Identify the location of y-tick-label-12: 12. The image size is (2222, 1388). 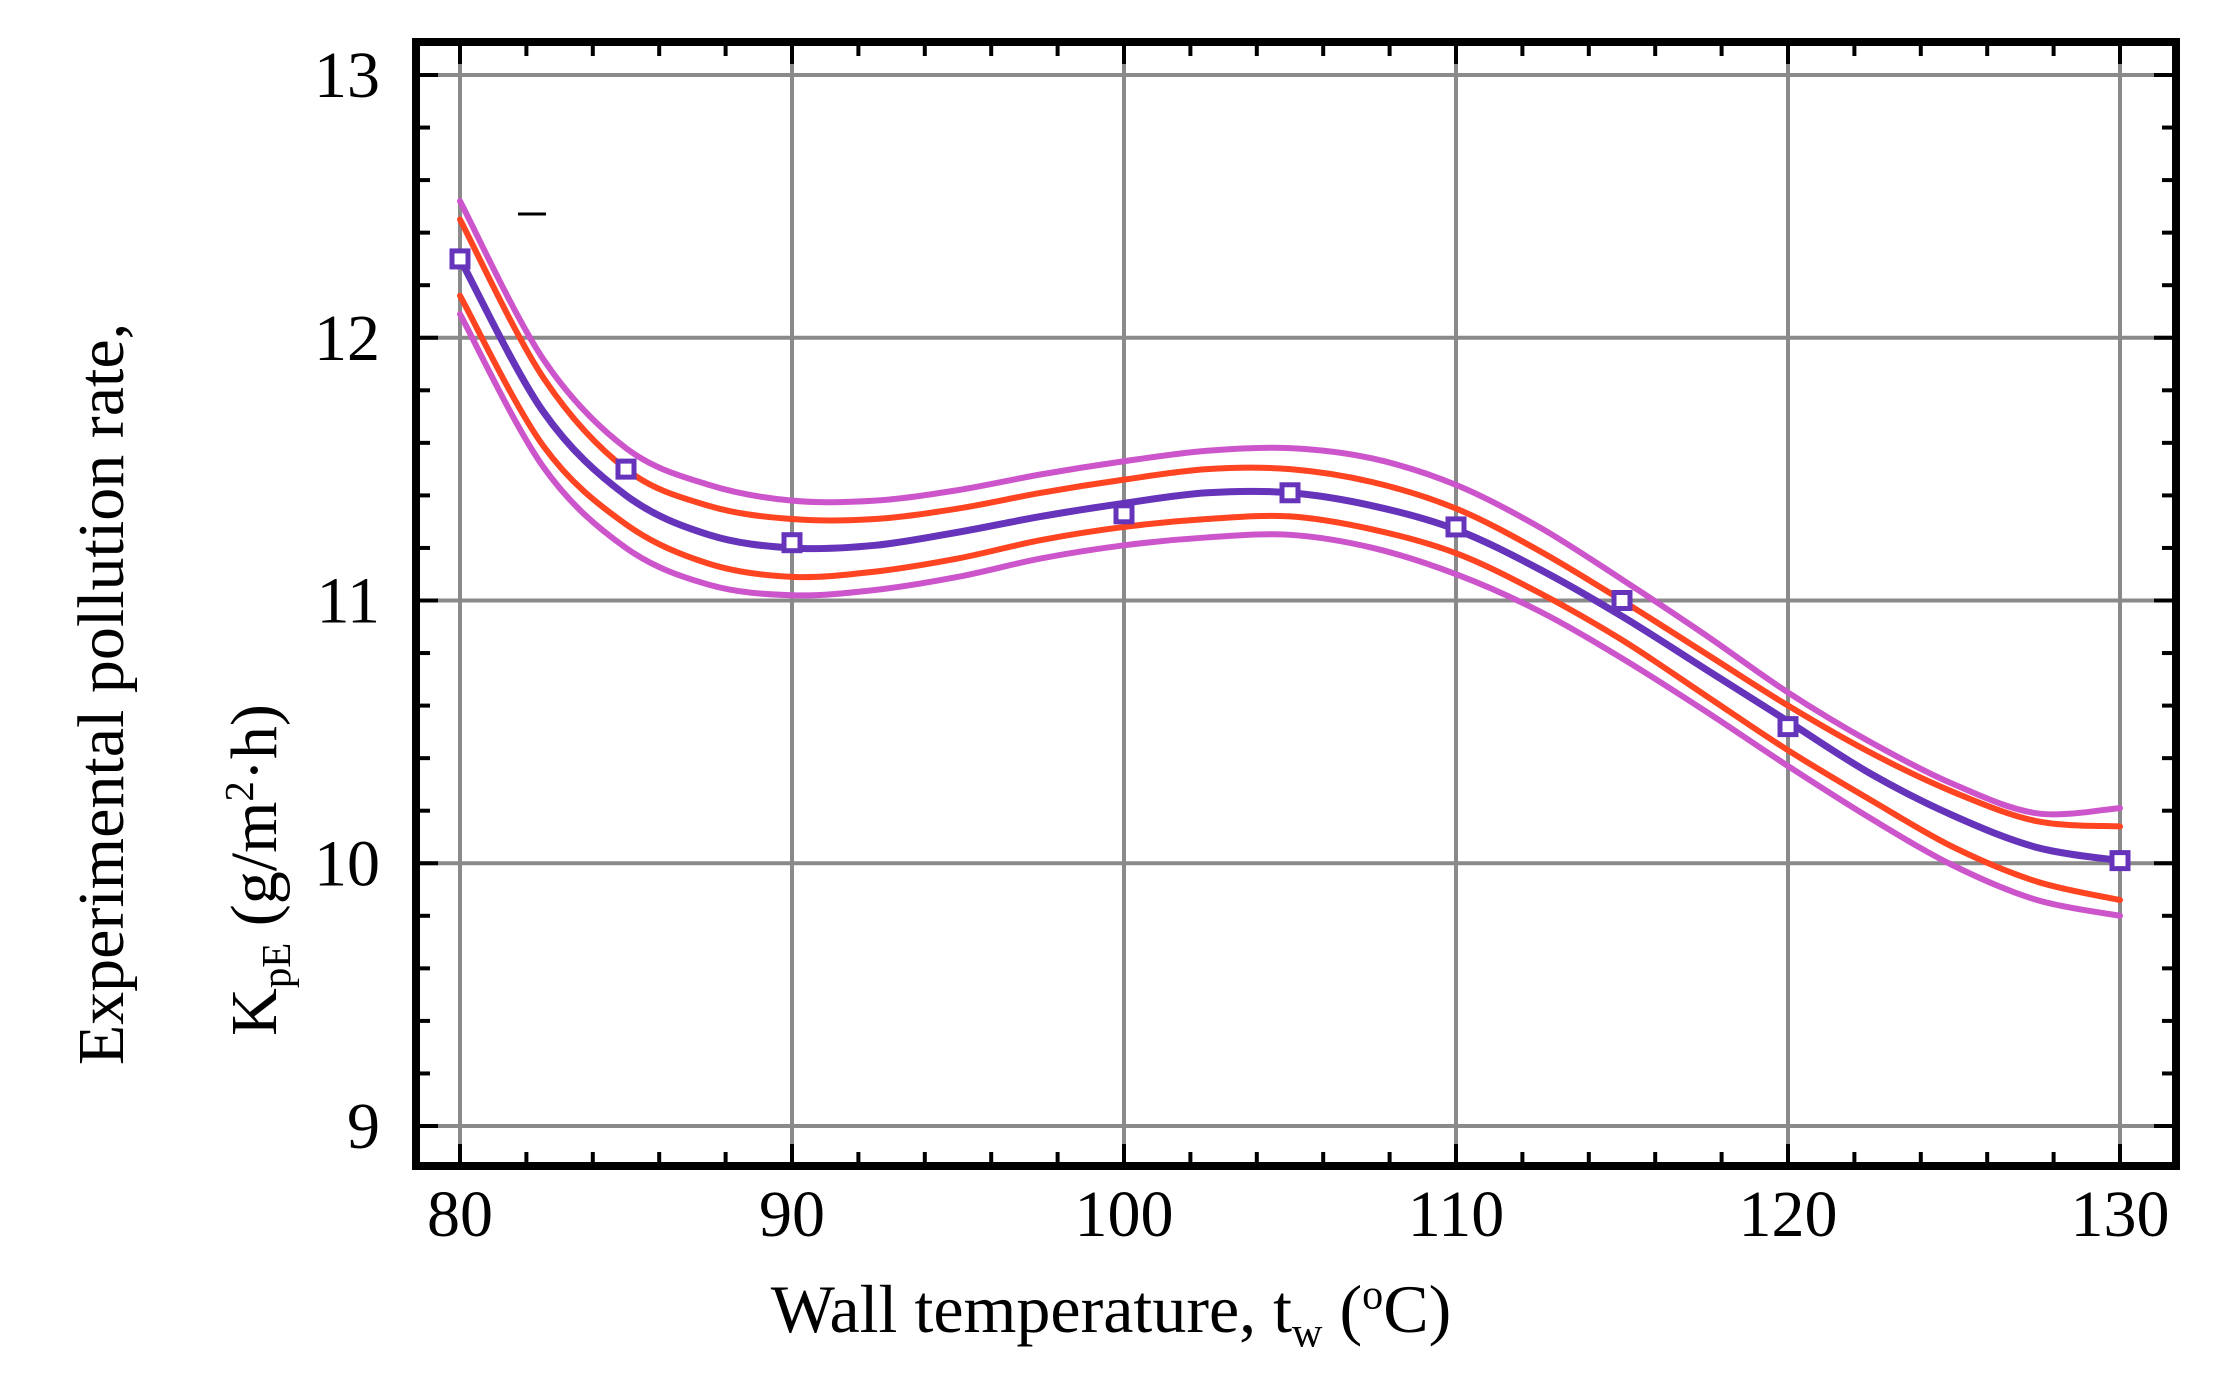
(347, 338).